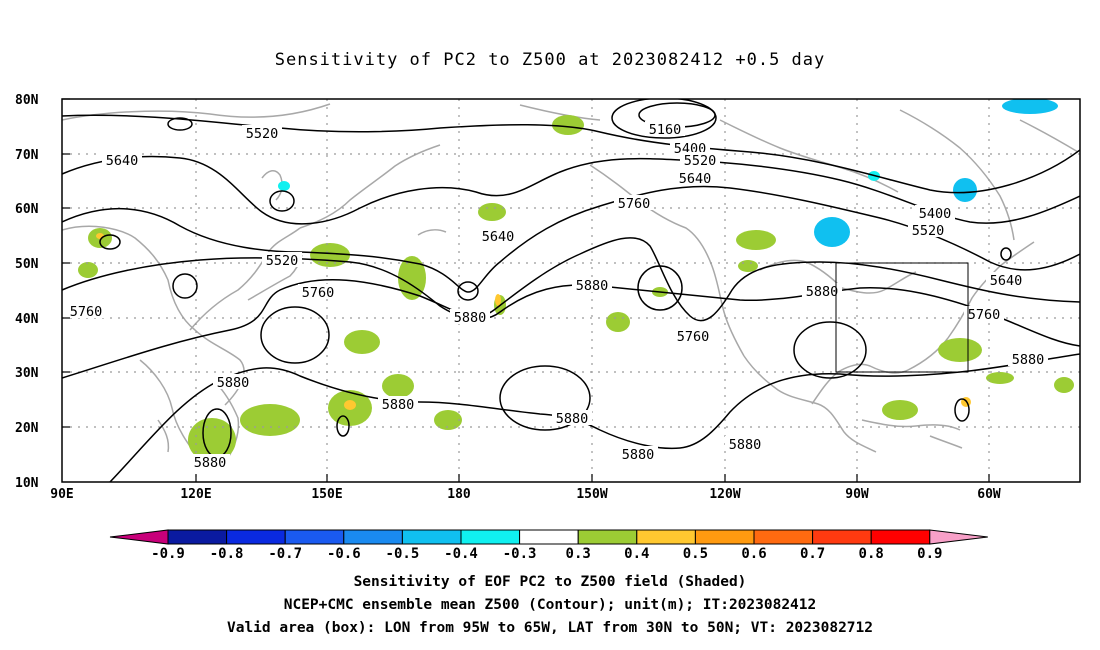 This screenshot has height=650, width=1100. I want to click on colorbar-label: -0.6, so click(344, 554).